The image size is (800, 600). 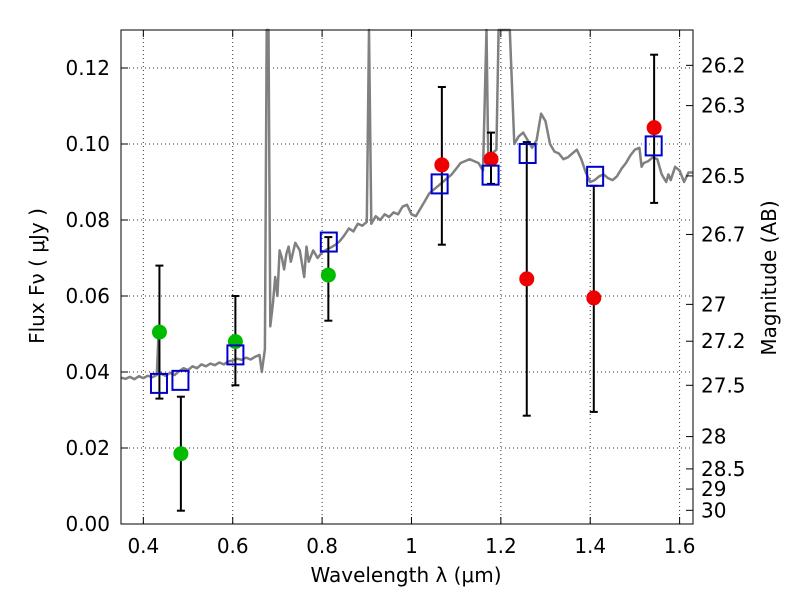 What do you see at coordinates (723, 469) in the screenshot?
I see `magnitude-tick-label: 28.5` at bounding box center [723, 469].